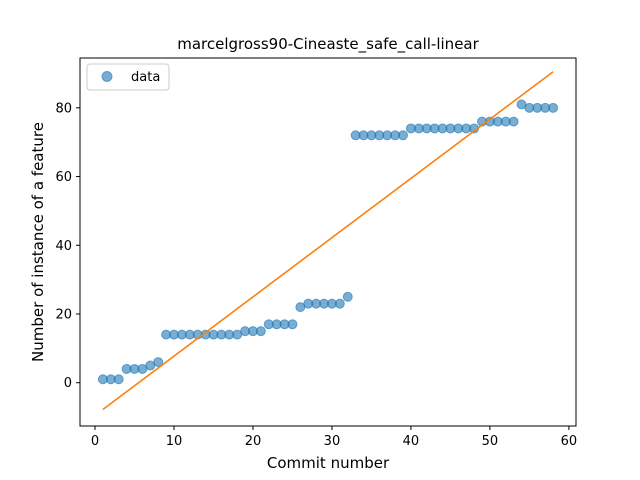  Describe the element at coordinates (63, 246) in the screenshot. I see `y-tick-label: 40` at that location.